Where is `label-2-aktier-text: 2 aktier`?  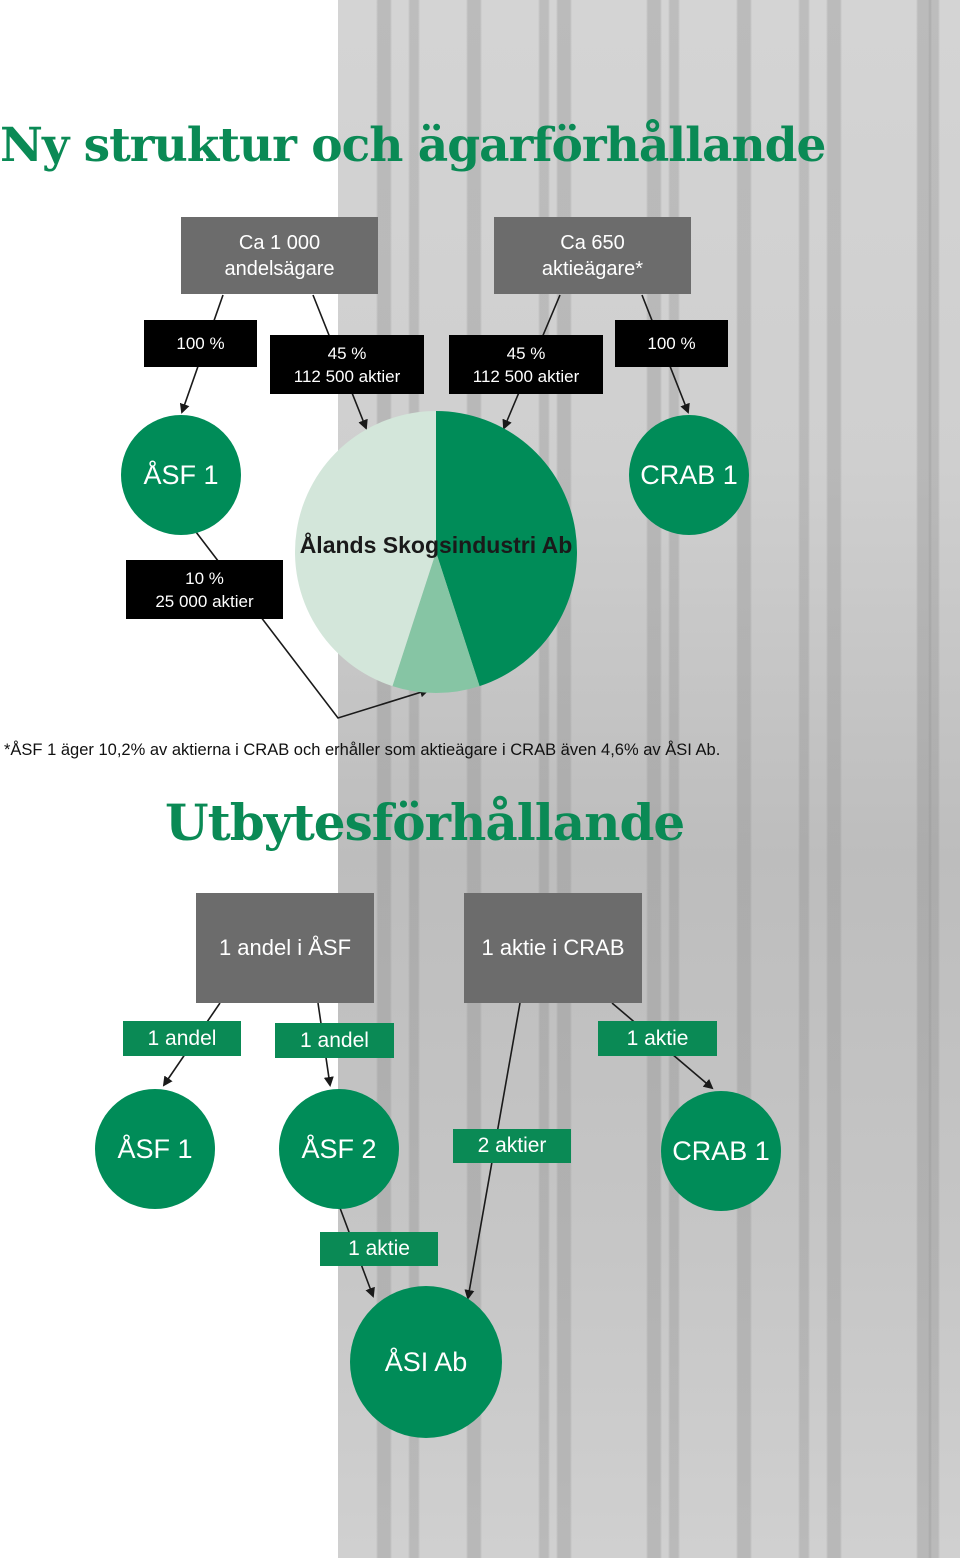
label-2-aktier-text: 2 aktier is located at coordinates (512, 1145).